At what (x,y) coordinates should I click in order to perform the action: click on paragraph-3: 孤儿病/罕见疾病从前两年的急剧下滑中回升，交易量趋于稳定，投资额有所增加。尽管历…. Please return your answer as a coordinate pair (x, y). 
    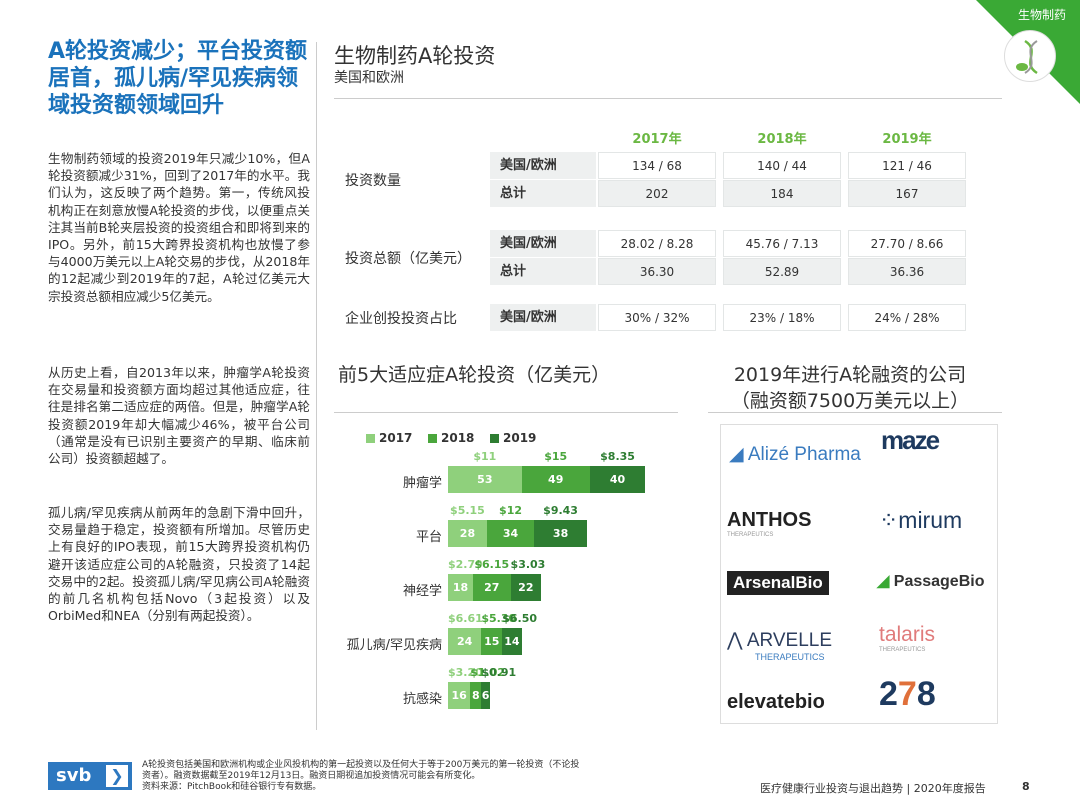
    Looking at the image, I should click on (179, 564).